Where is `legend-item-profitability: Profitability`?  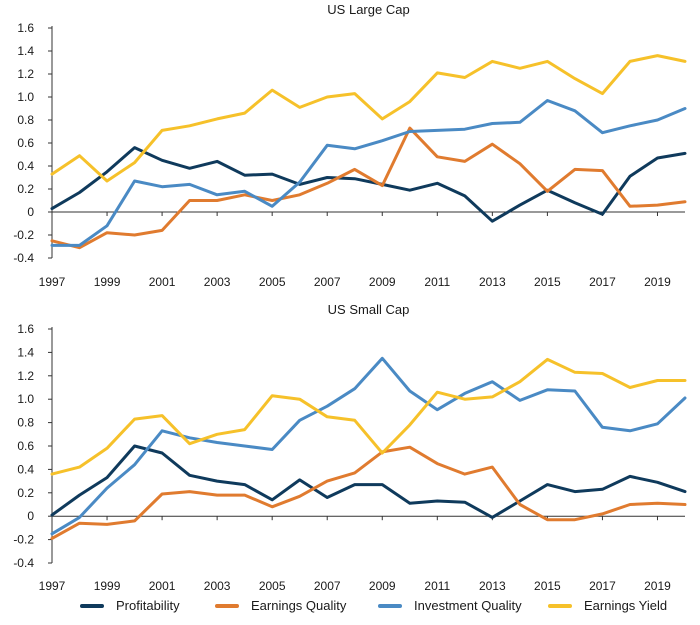 legend-item-profitability: Profitability is located at coordinates (130, 605).